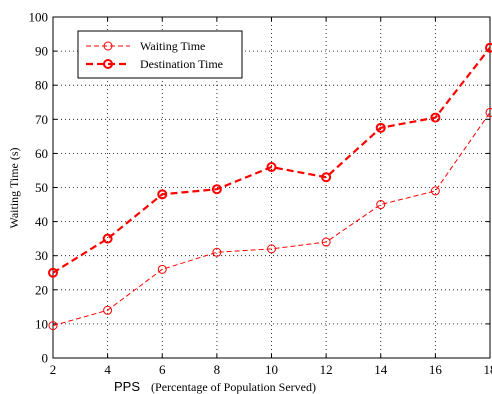 The image size is (492, 394). What do you see at coordinates (271, 369) in the screenshot?
I see `x-tick-label-10: 10` at bounding box center [271, 369].